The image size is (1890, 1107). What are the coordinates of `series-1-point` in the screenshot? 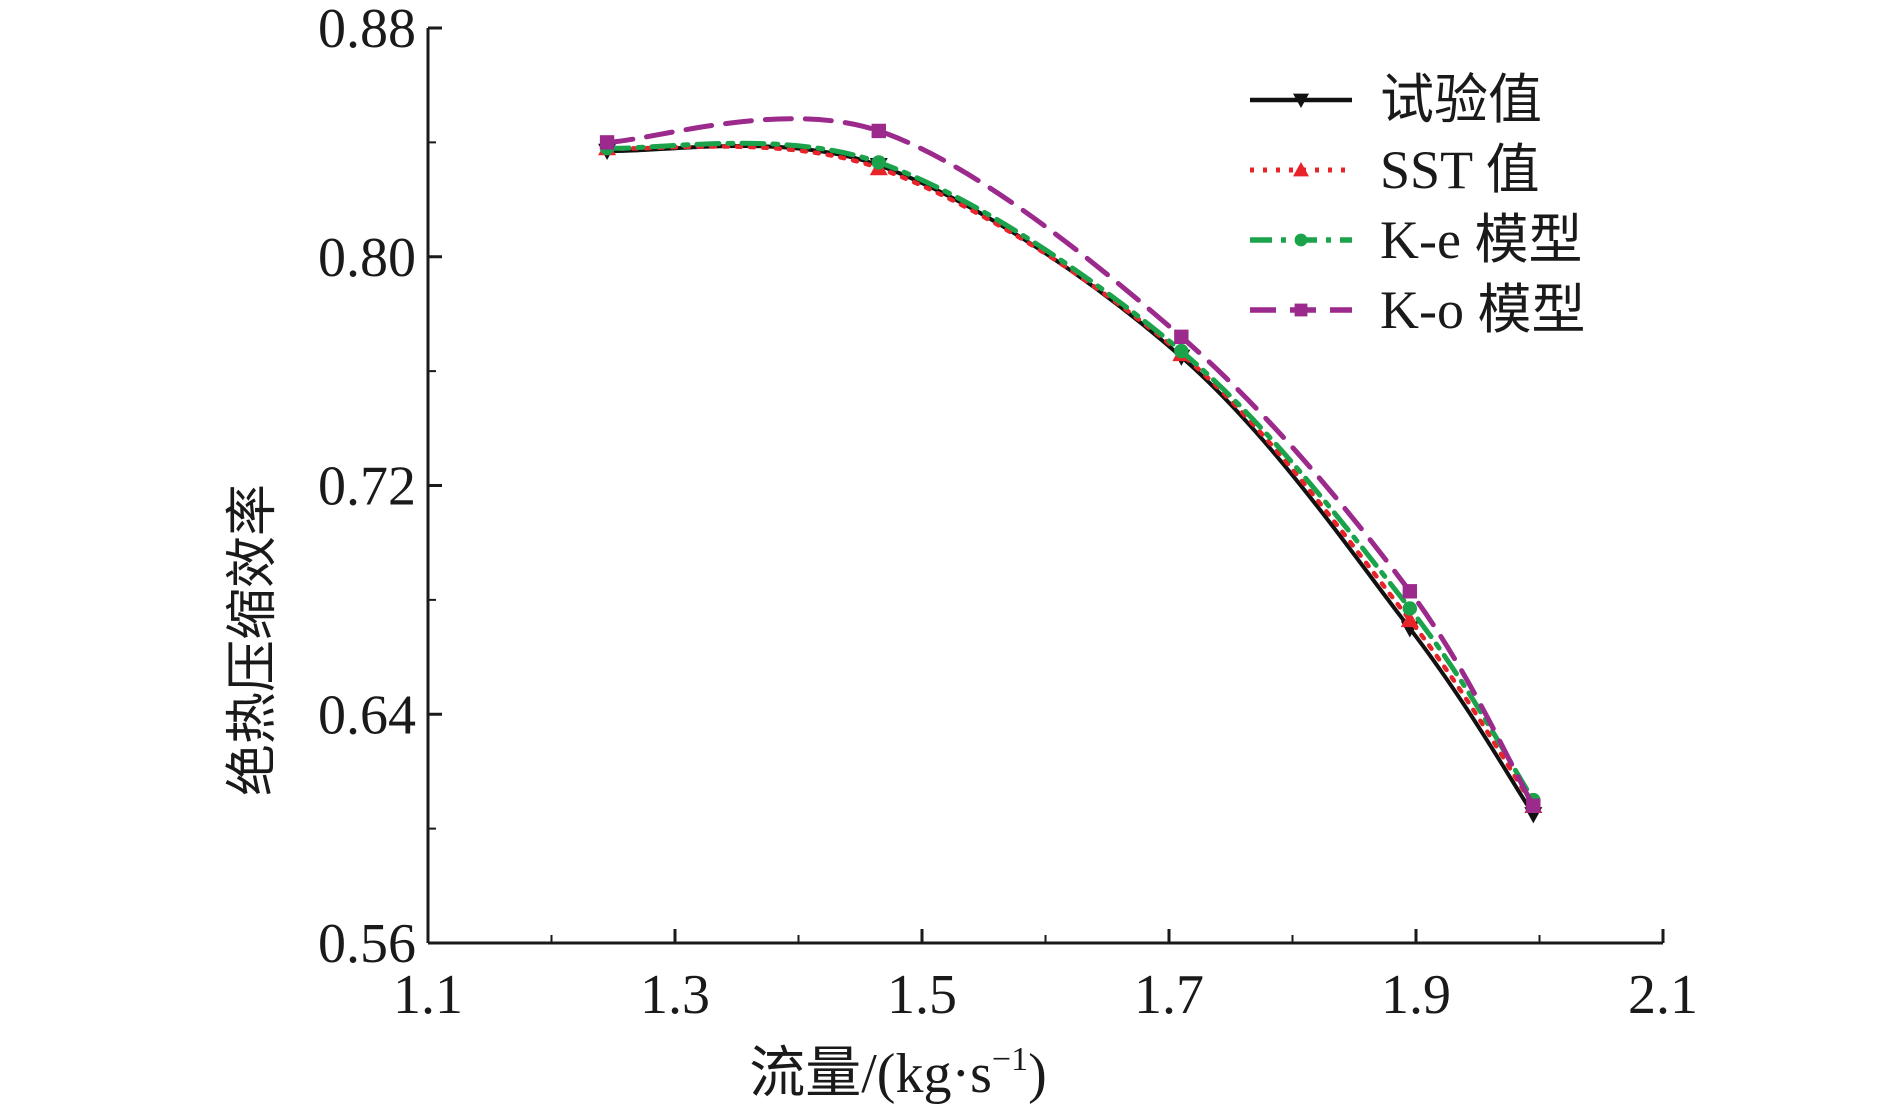 It's located at (1409, 619).